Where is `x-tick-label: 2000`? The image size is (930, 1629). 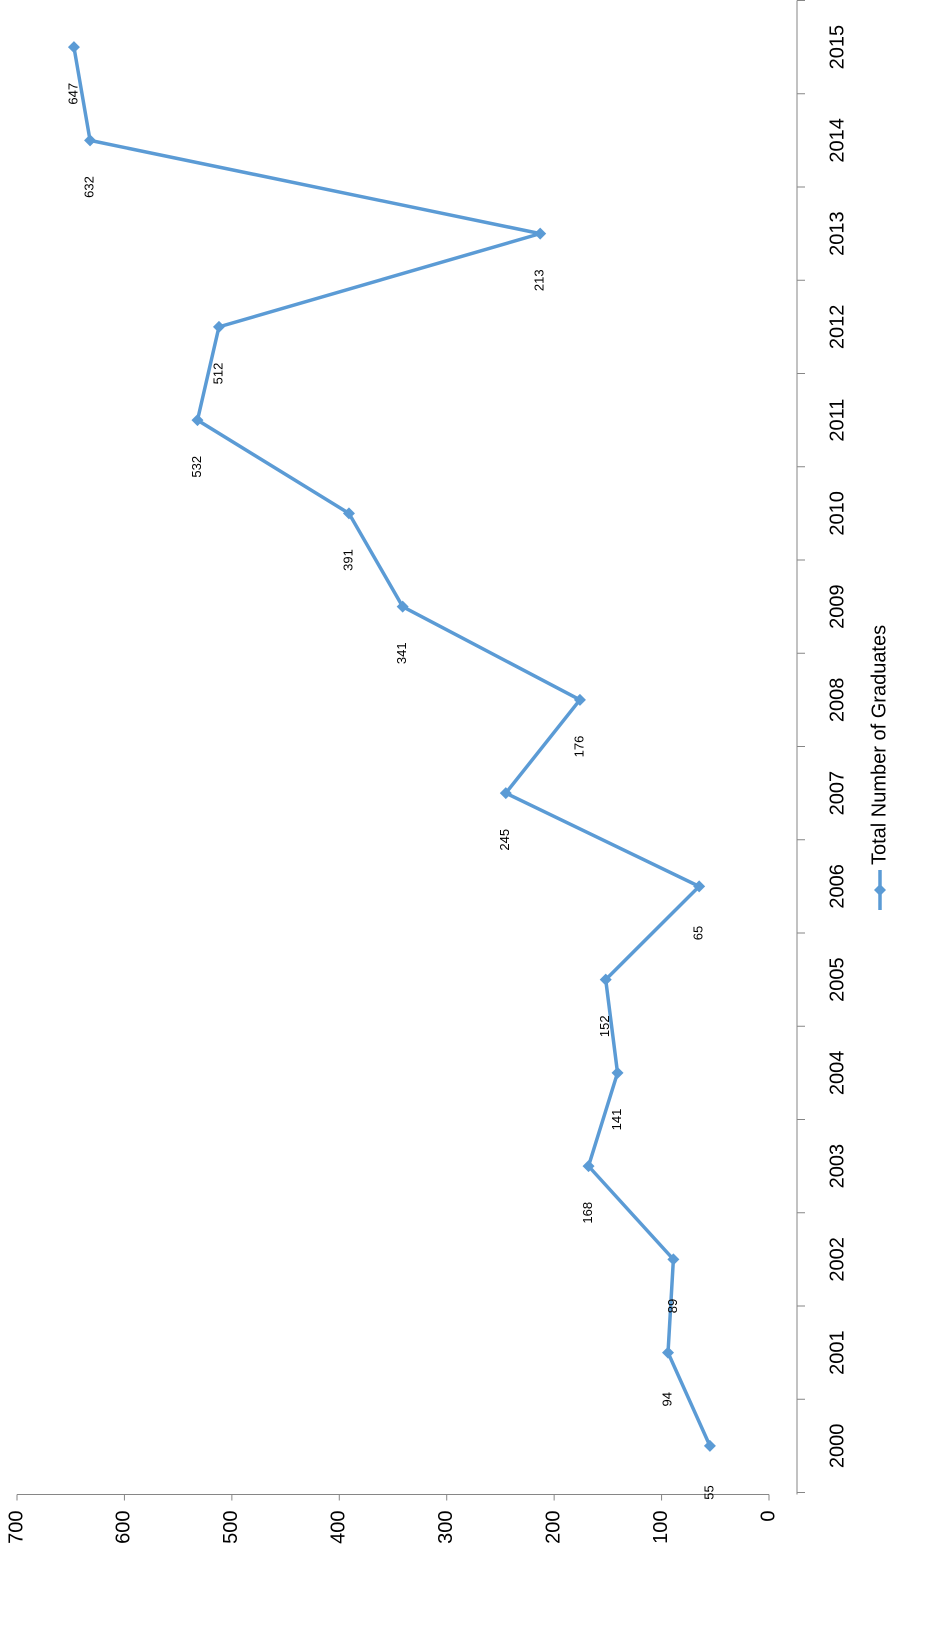
x-tick-label: 2000 is located at coordinates (837, 1446).